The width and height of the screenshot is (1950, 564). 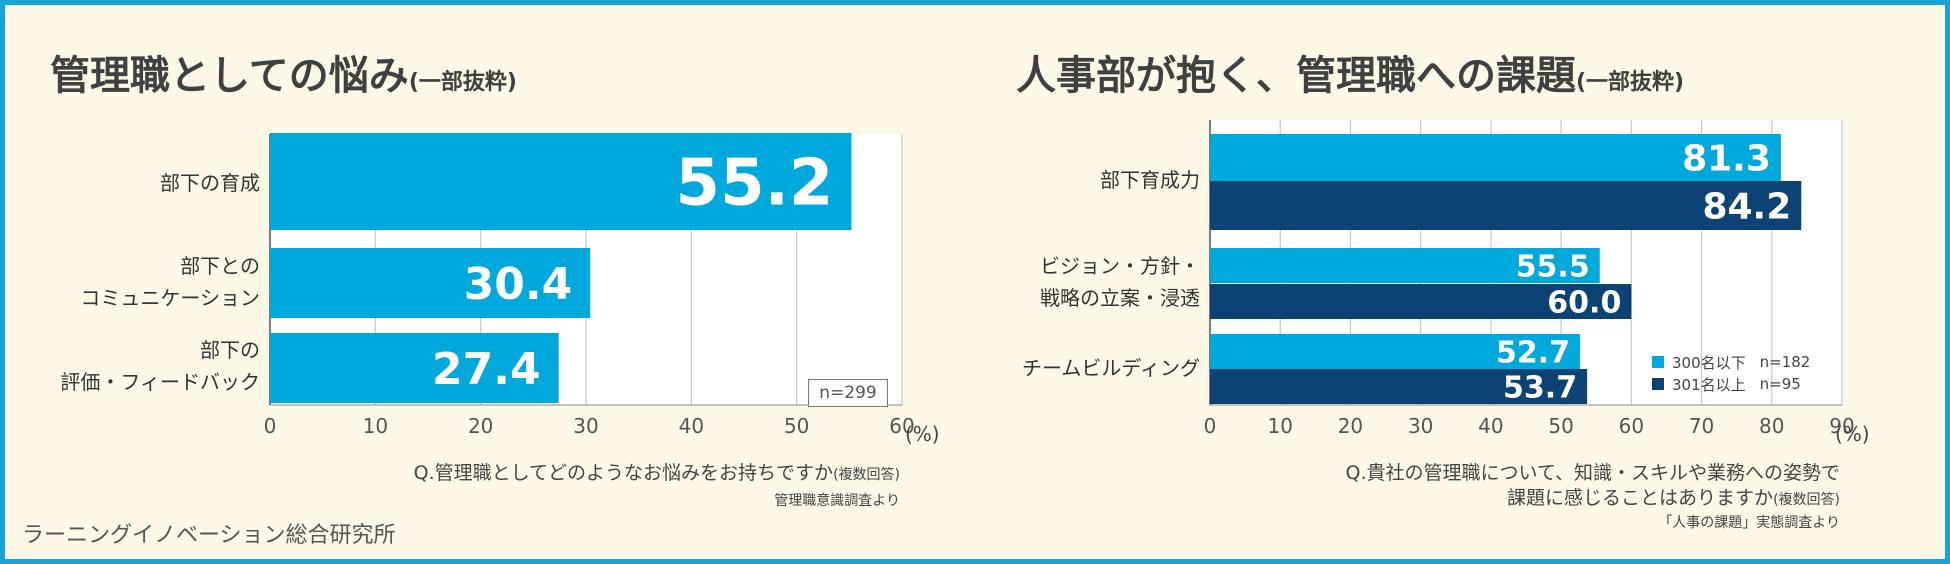 What do you see at coordinates (901, 426) in the screenshot?
I see `left-tick-label-6: 60` at bounding box center [901, 426].